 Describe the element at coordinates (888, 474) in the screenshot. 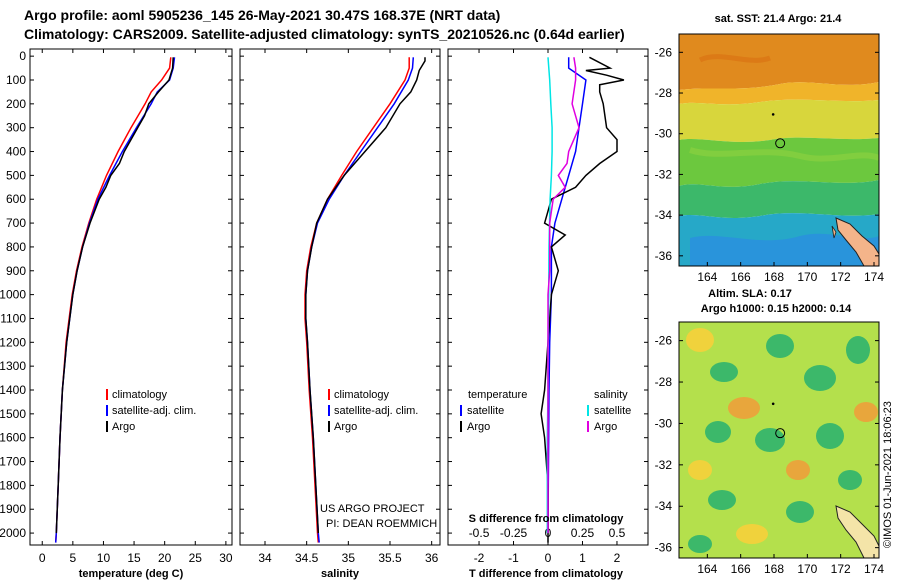

I see `imos-credit: ©IMOS 01-Jun-2021 18:06:23` at that location.